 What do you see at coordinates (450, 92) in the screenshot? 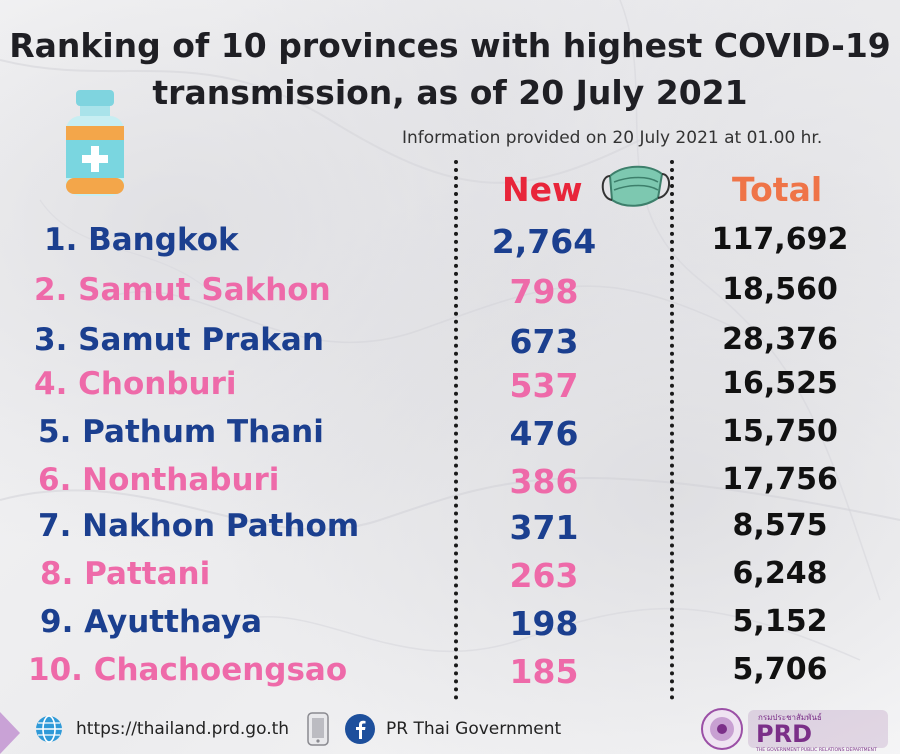
I see `title-line-2: transmission, as of 20 July 2021` at bounding box center [450, 92].